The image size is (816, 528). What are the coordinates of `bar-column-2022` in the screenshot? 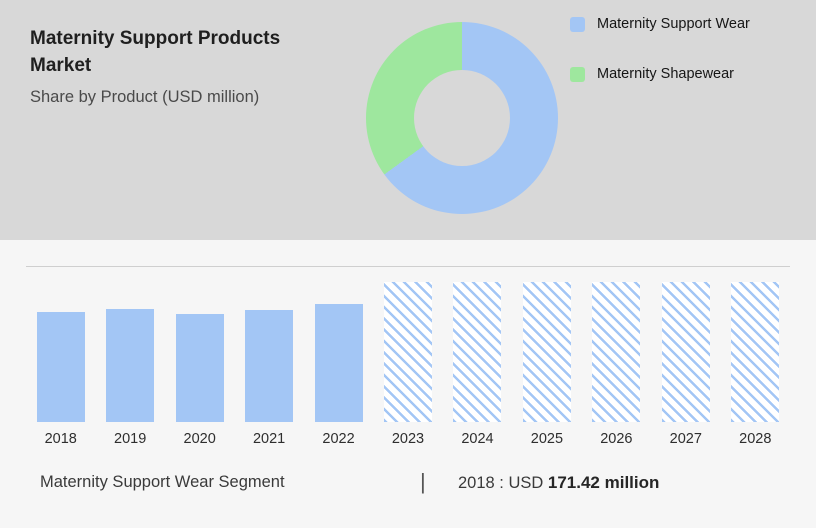 It's located at (338, 344).